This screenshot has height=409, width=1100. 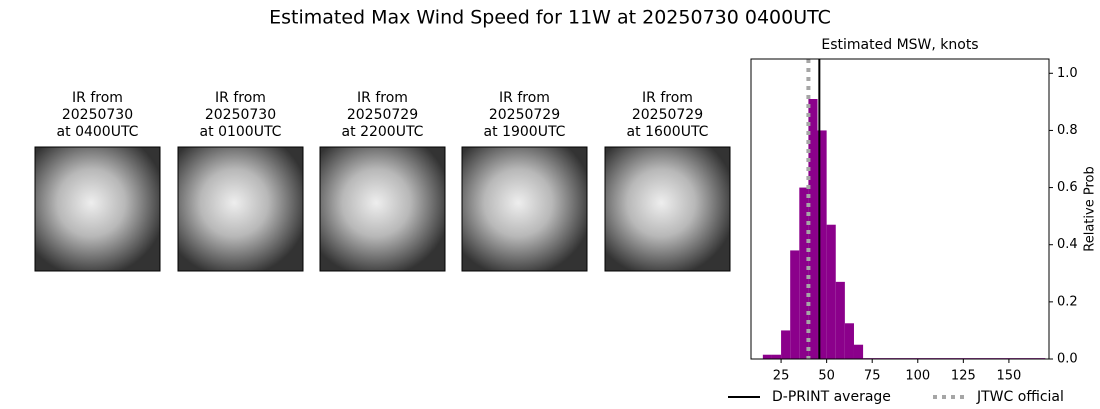 What do you see at coordinates (872, 376) in the screenshot?
I see `x-tick-label: 75` at bounding box center [872, 376].